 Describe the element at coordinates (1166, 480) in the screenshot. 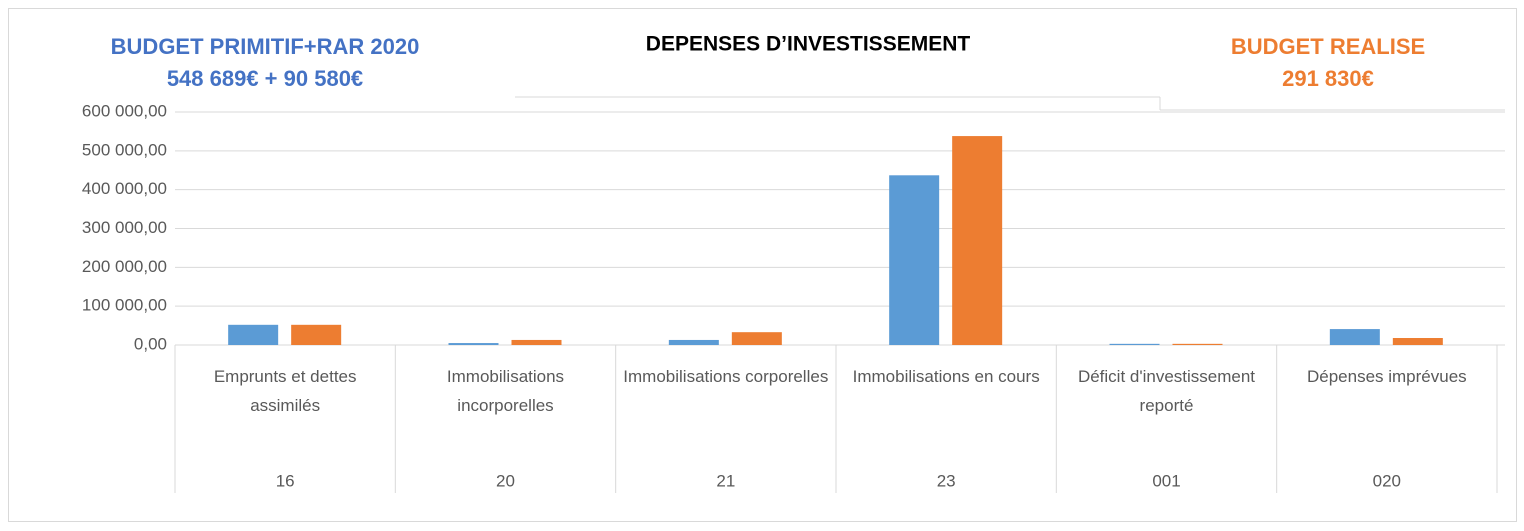

I see `x-category-code: 001` at that location.